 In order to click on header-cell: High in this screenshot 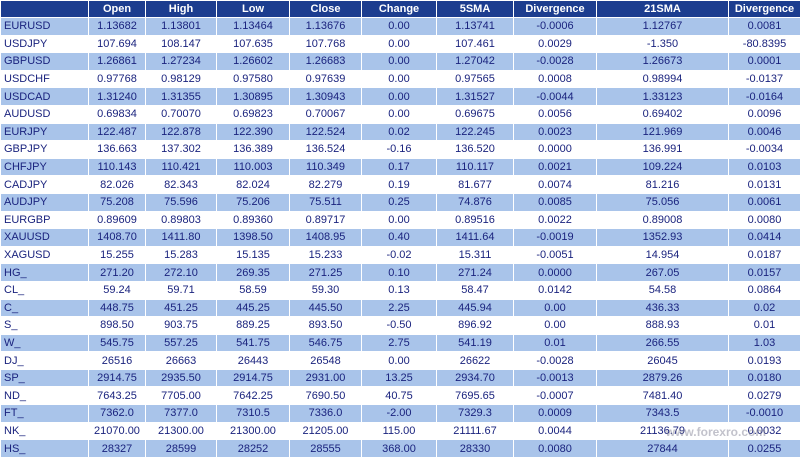, I will do `click(181, 9)`.